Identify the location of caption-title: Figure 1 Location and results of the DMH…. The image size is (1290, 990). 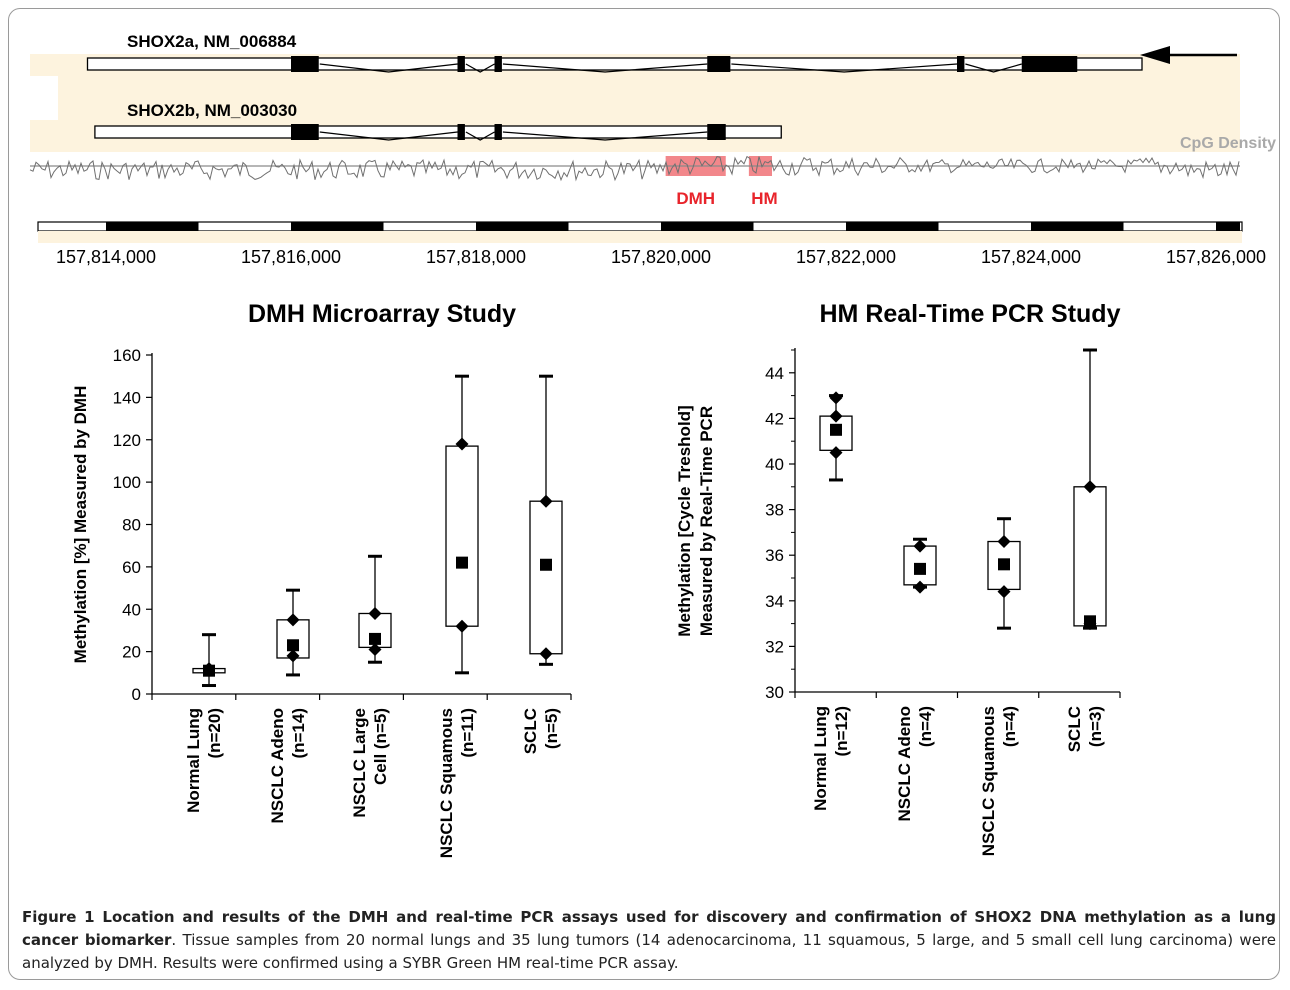
(649, 928).